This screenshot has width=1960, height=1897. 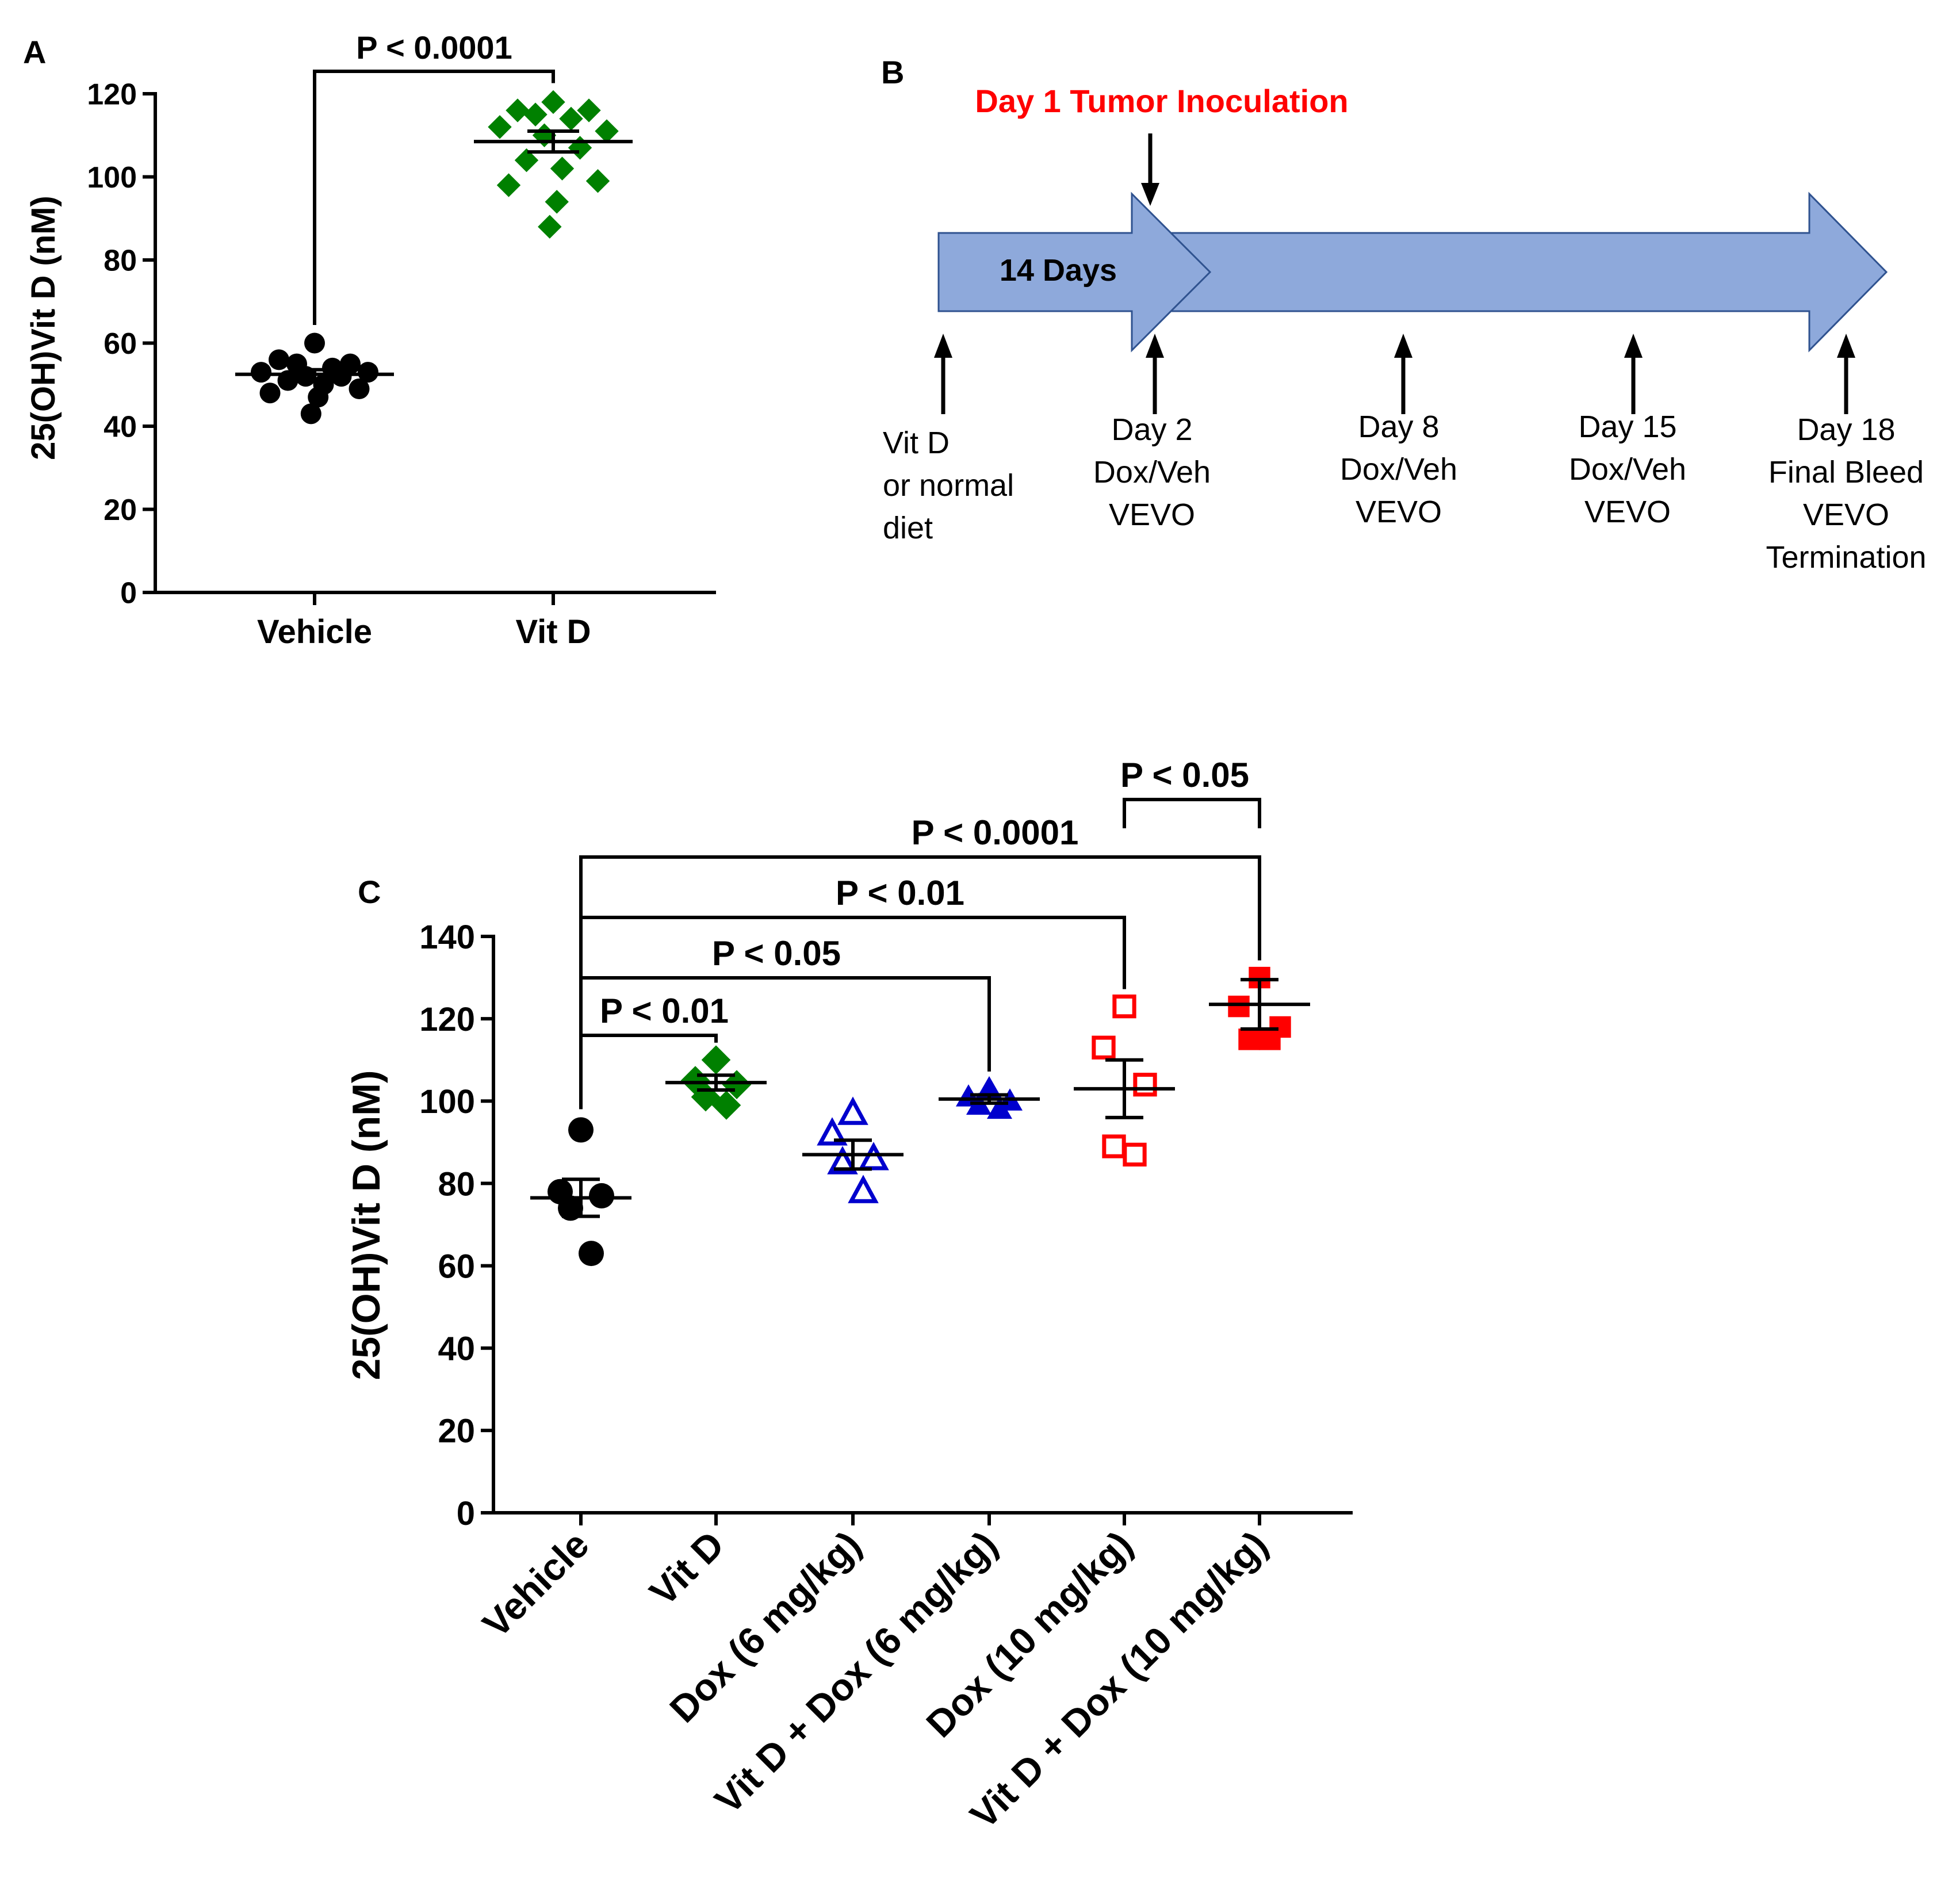 I want to click on timeline-14-days-arrow, so click(x=1074, y=272).